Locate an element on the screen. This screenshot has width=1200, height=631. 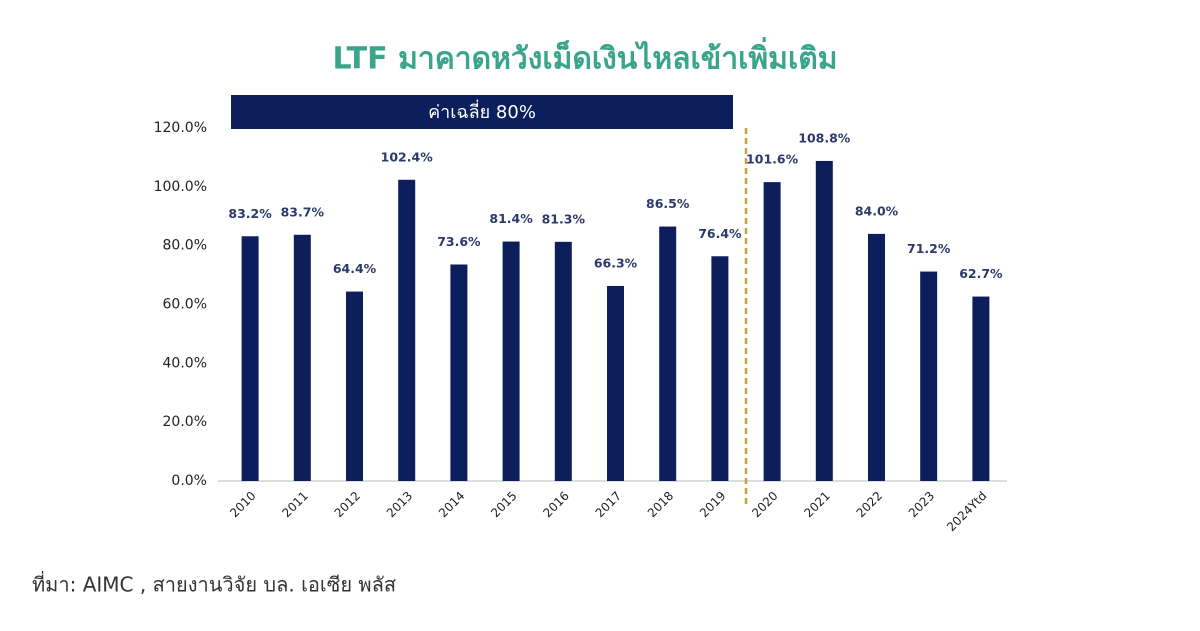
value-label: 73.6% is located at coordinates (459, 241).